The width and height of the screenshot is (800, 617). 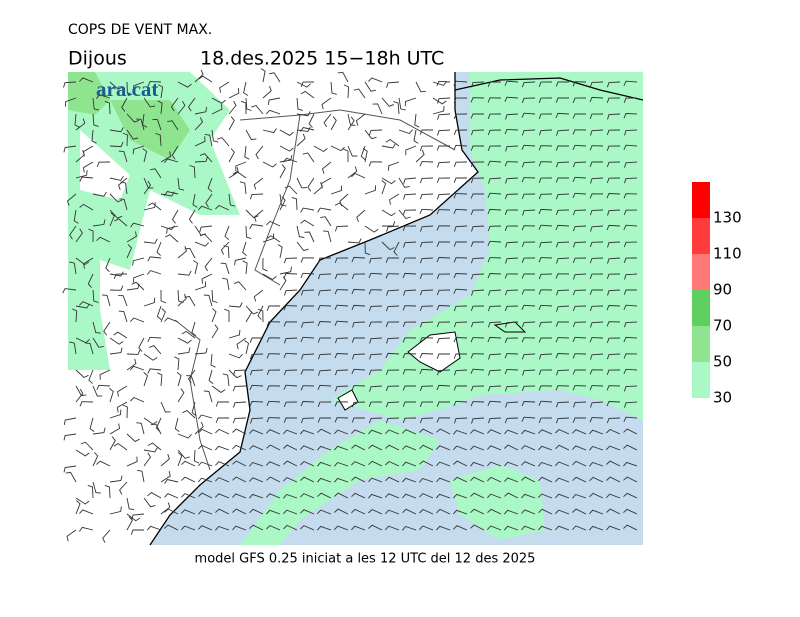 What do you see at coordinates (722, 362) in the screenshot?
I see `legend-label: 50` at bounding box center [722, 362].